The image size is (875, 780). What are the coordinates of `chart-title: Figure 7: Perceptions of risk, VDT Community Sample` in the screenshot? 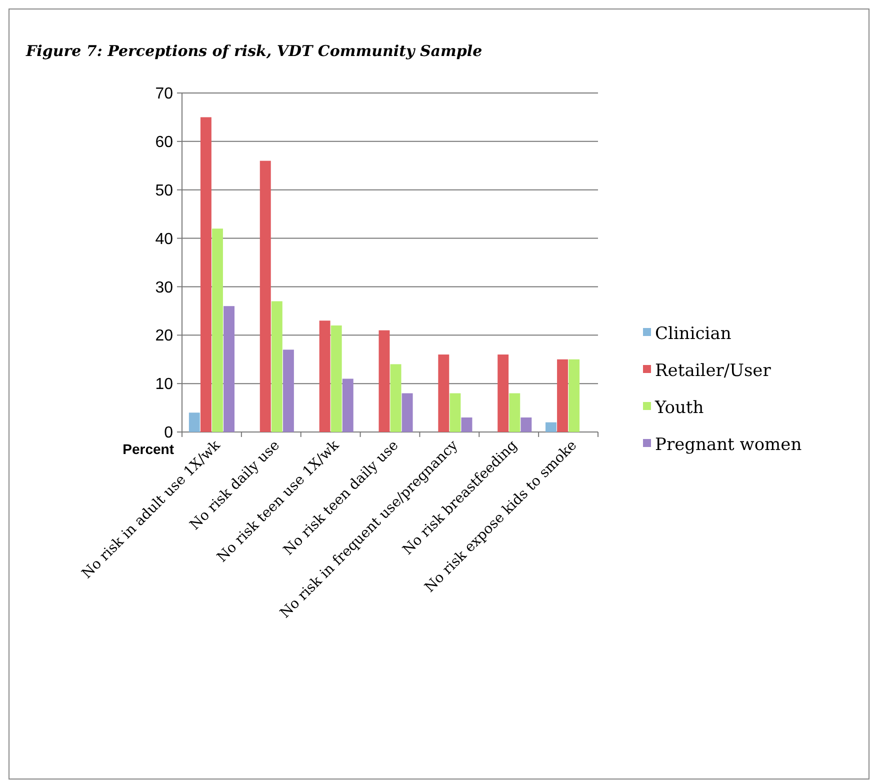 It's located at (253, 51).